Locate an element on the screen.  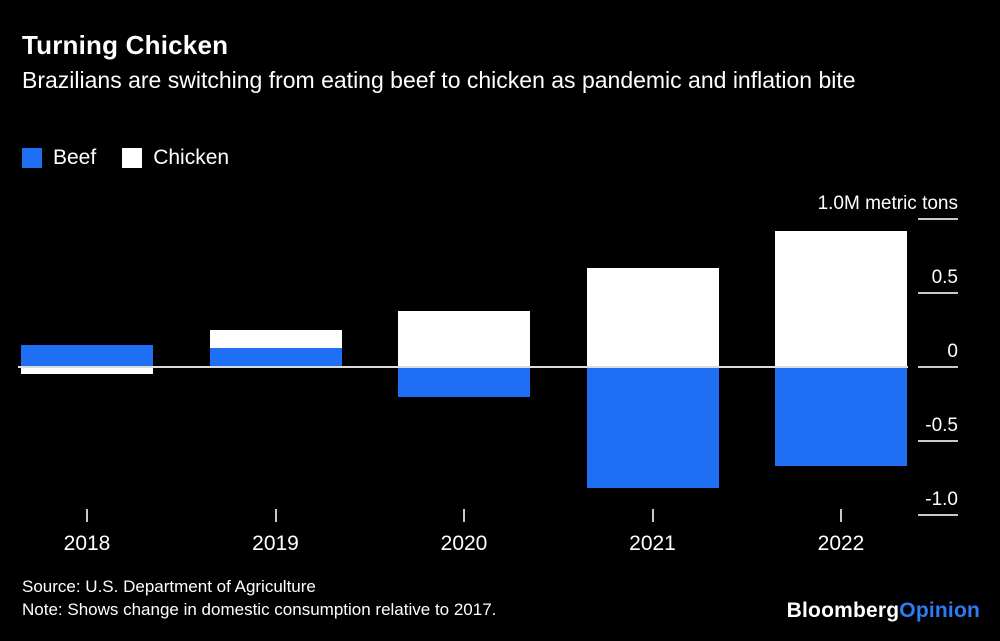
legend-item-chicken: Chicken is located at coordinates (175, 158).